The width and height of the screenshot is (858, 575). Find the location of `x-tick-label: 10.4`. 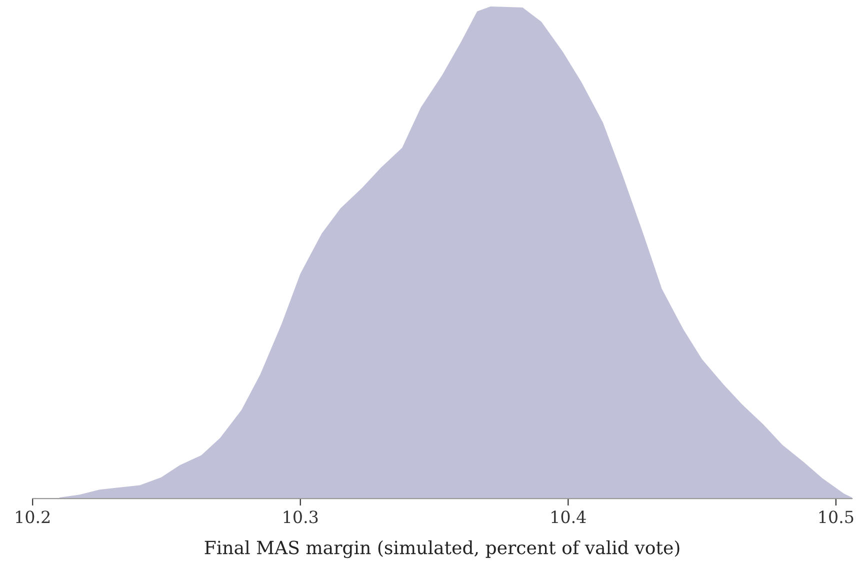

x-tick-label: 10.4 is located at coordinates (569, 517).